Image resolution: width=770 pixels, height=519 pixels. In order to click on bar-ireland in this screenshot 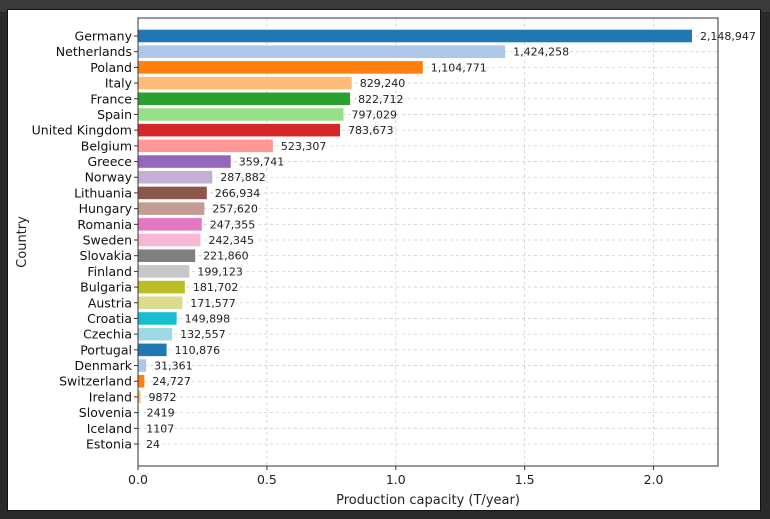, I will do `click(139, 397)`.